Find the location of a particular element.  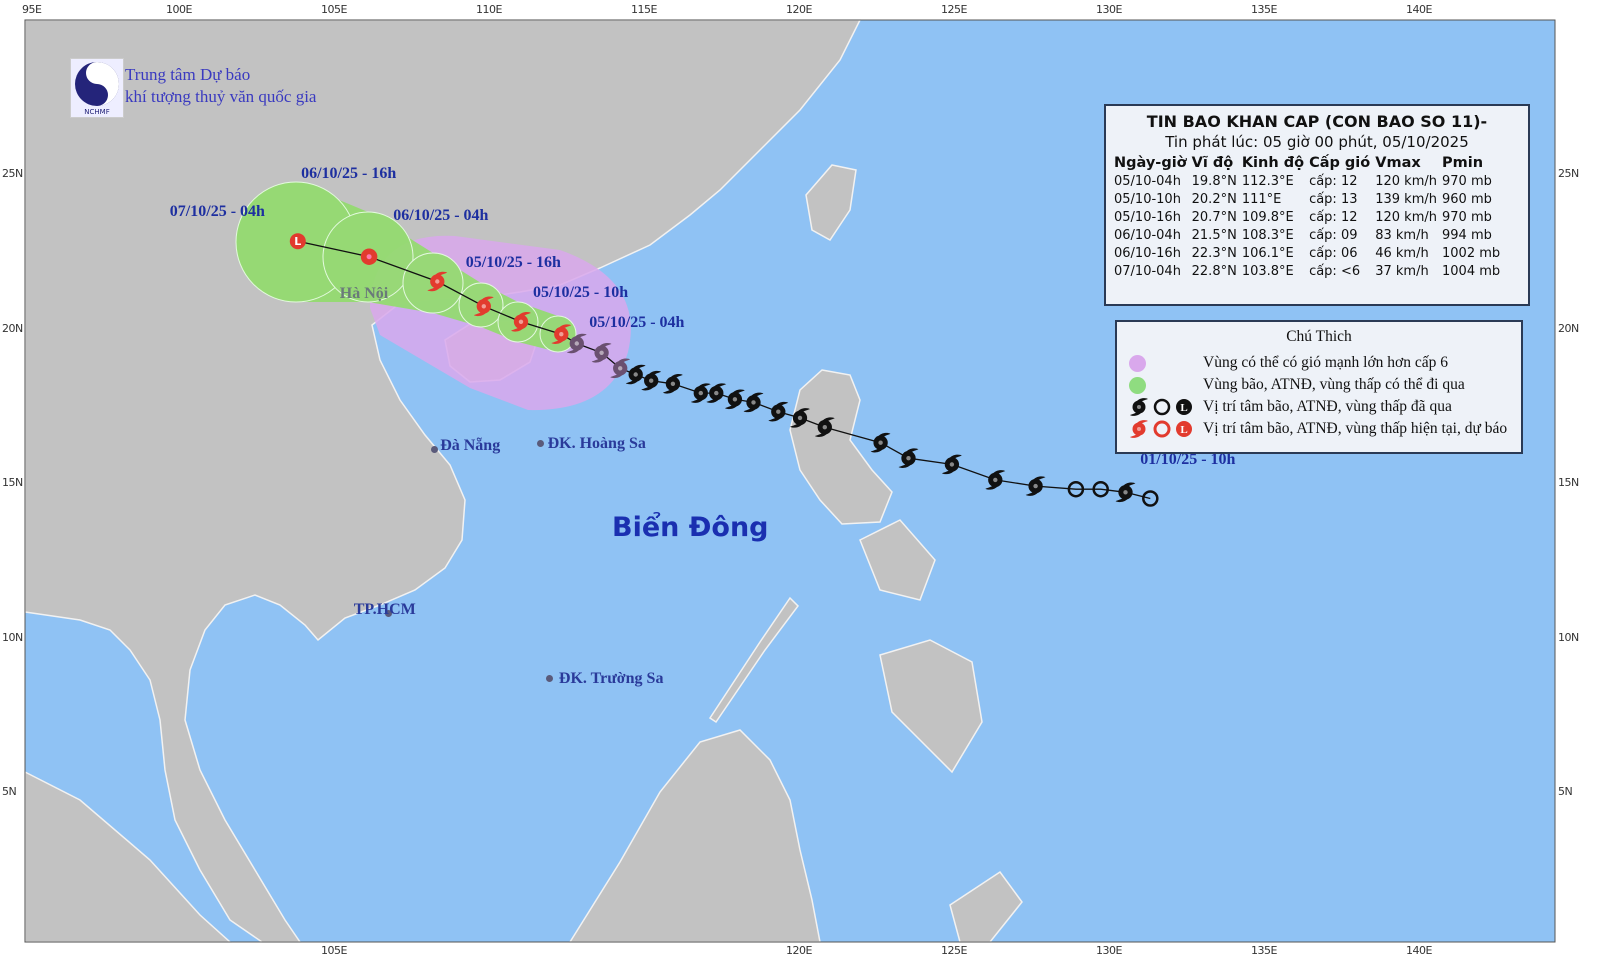

forecast-time-label: 06/10/25 - 16h is located at coordinates (349, 173).